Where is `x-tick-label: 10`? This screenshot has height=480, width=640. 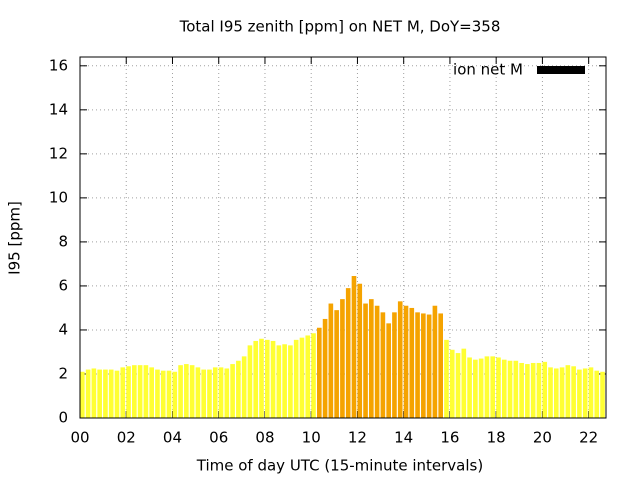
x-tick-label: 10 is located at coordinates (311, 438).